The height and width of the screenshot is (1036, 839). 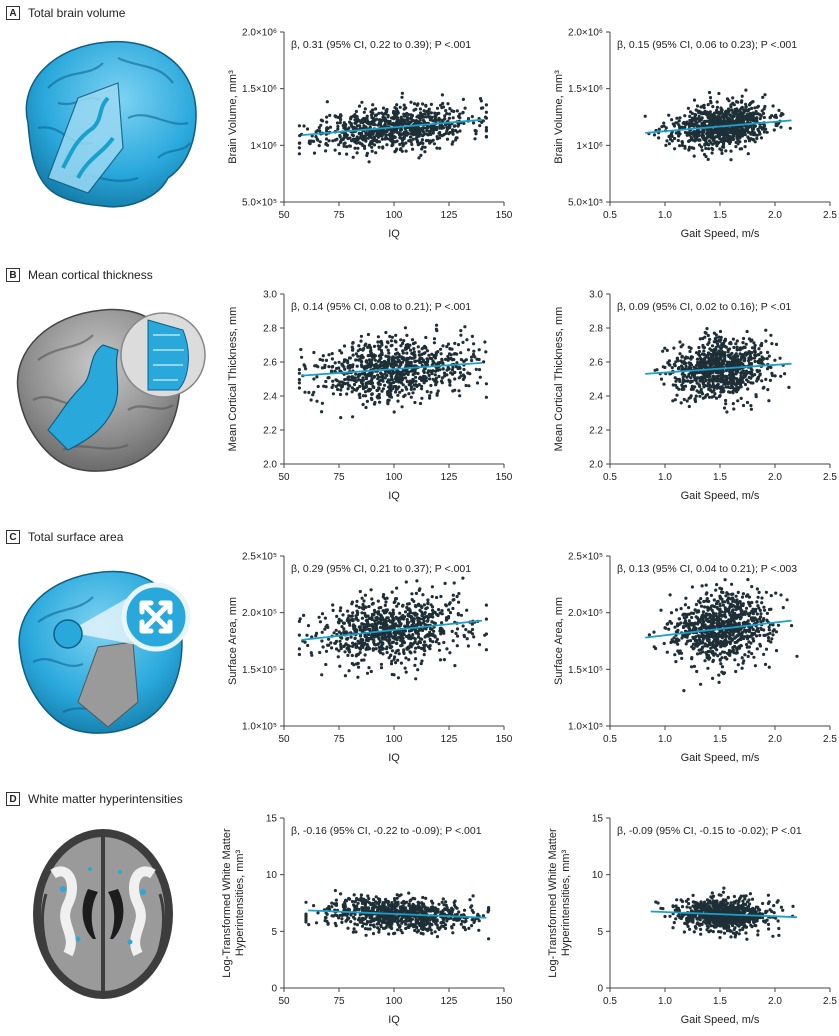 What do you see at coordinates (707, 45) in the screenshot?
I see `stat-annotation: β, 0.15 (95% CI, 0.06 to 0.23); P <.001` at bounding box center [707, 45].